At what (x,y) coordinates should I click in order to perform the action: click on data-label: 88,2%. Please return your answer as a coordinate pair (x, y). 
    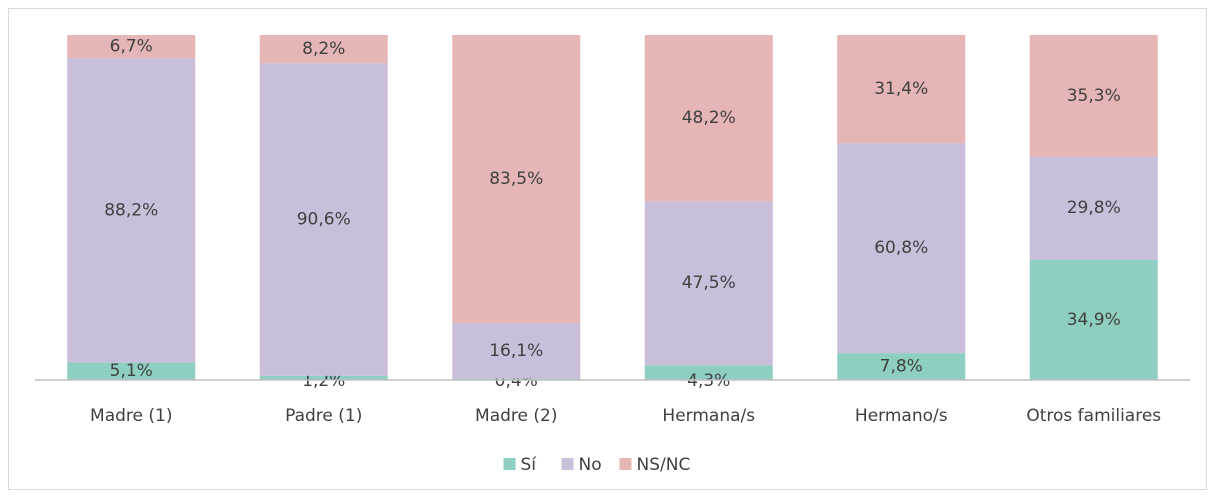
    Looking at the image, I should click on (131, 210).